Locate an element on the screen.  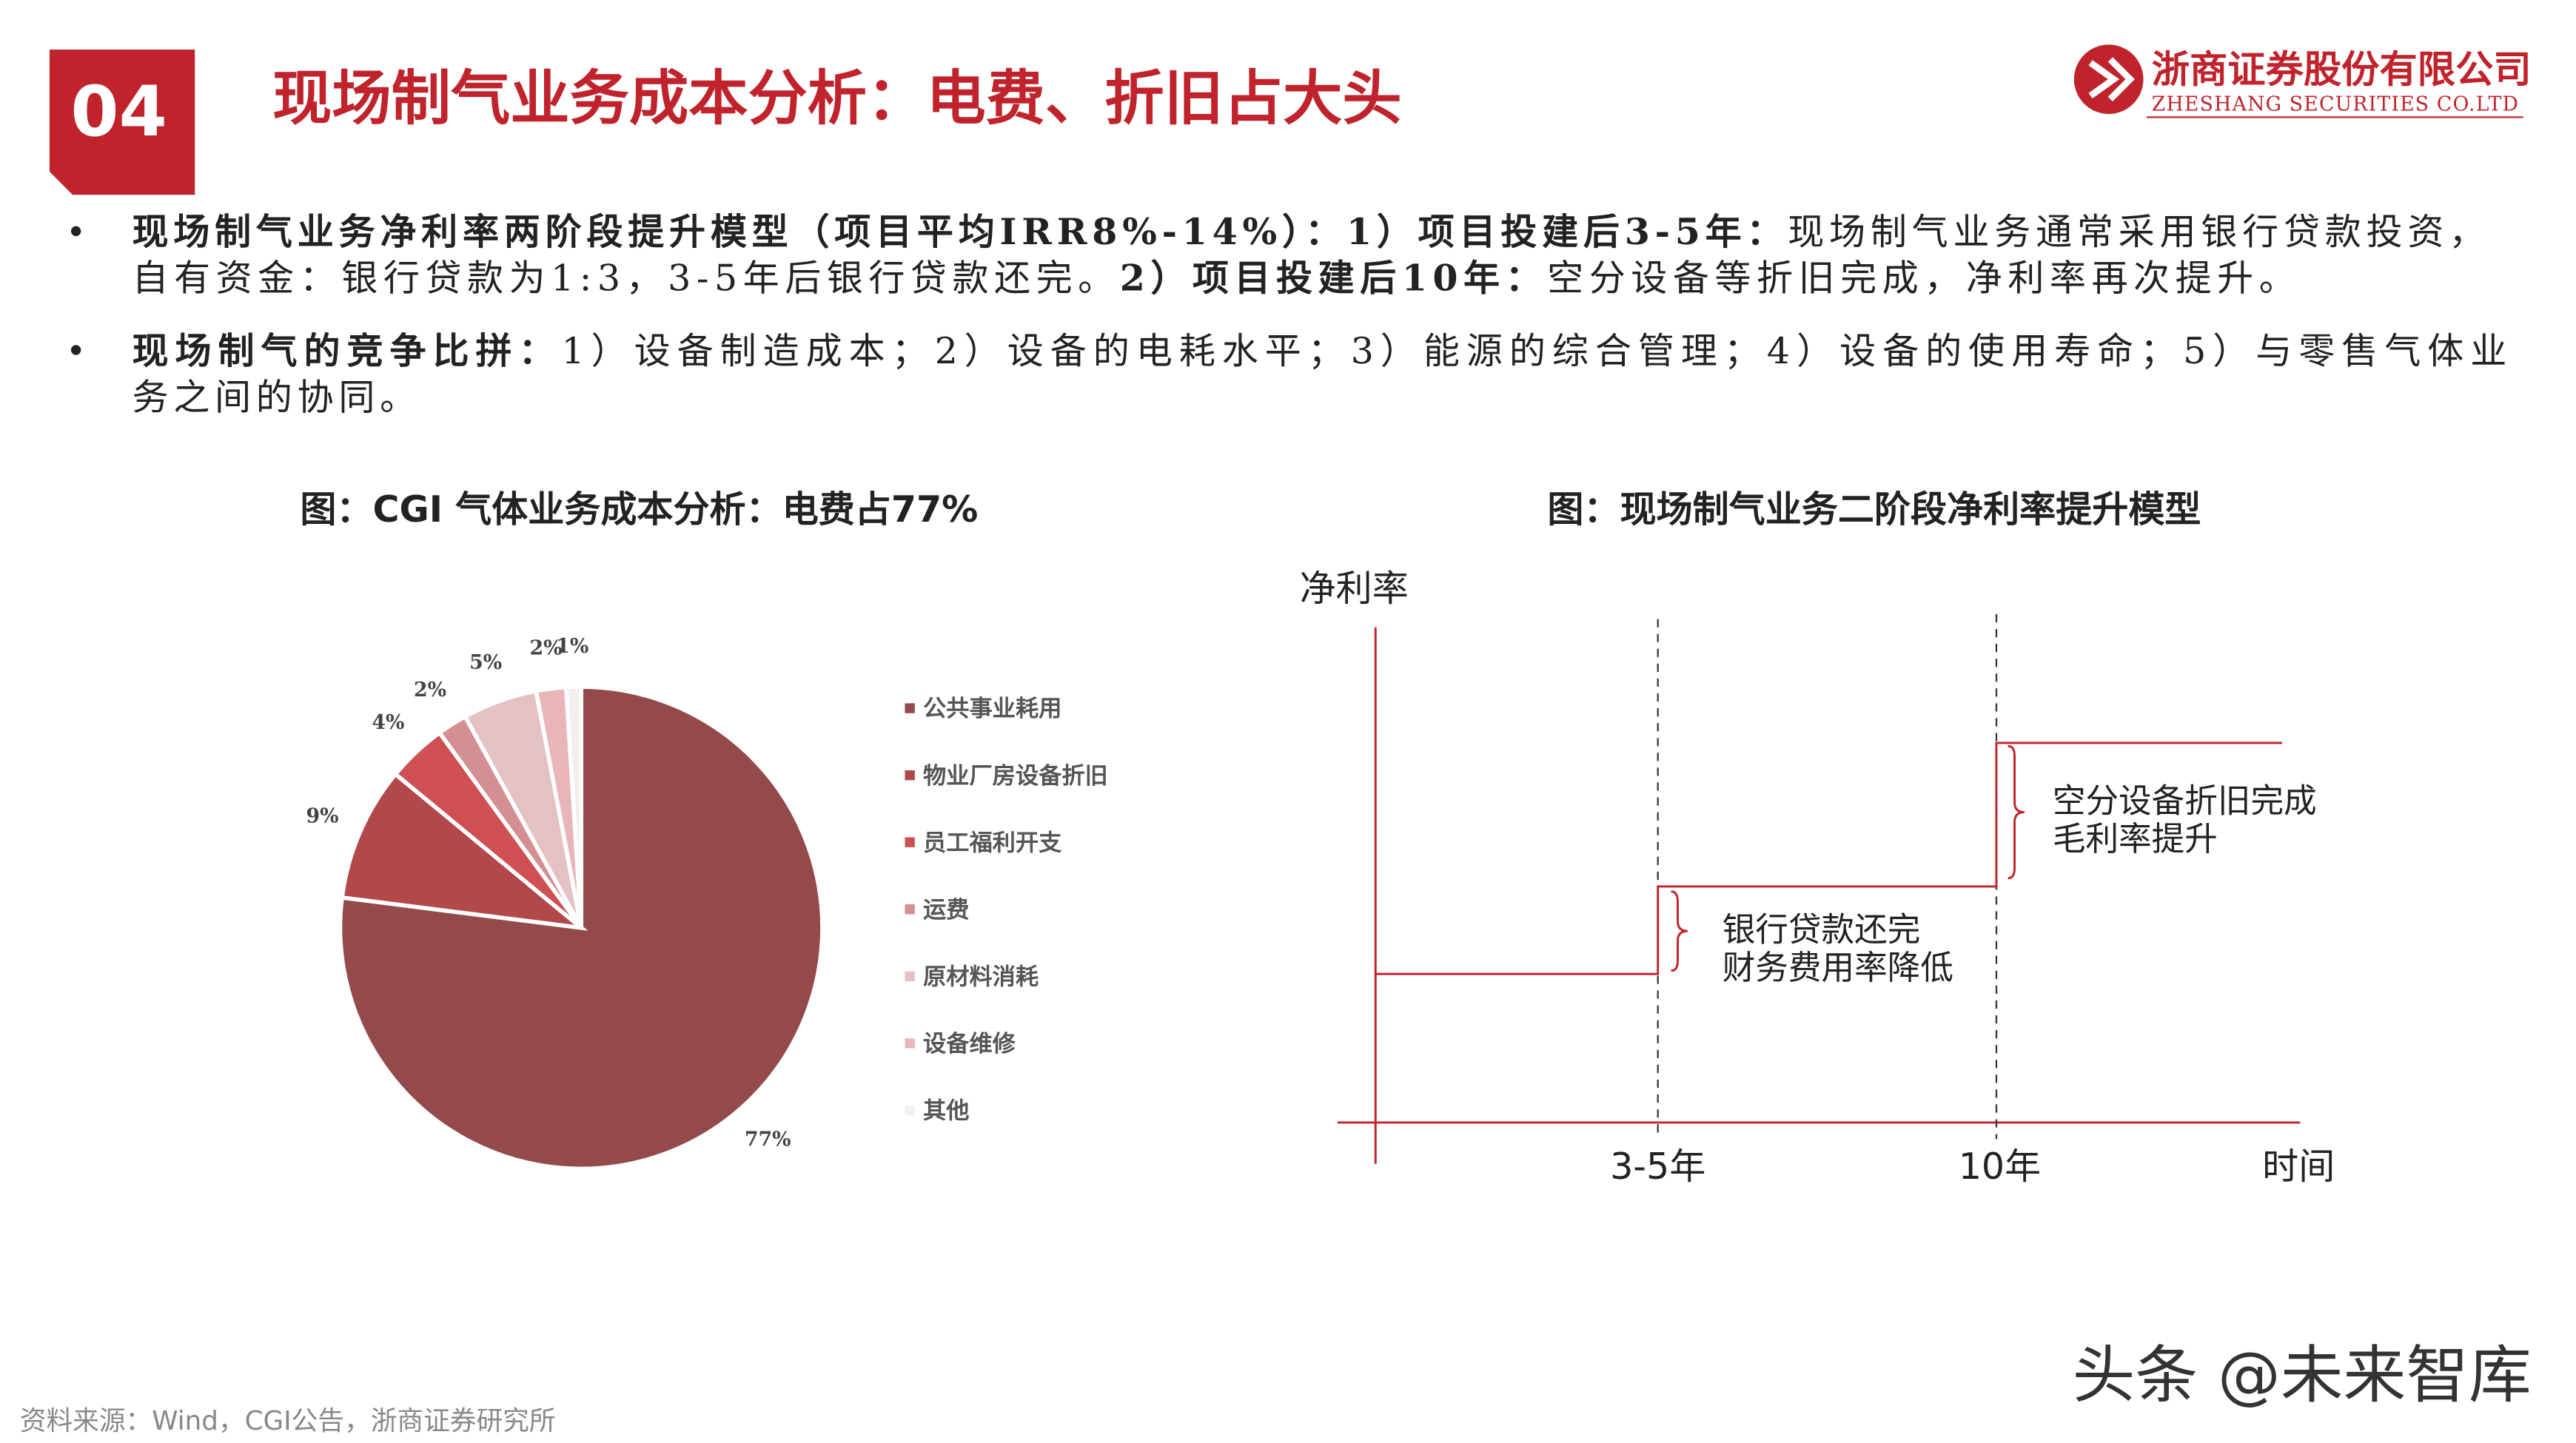
annotation: 空分设备折旧完成 is located at coordinates (2185, 801).